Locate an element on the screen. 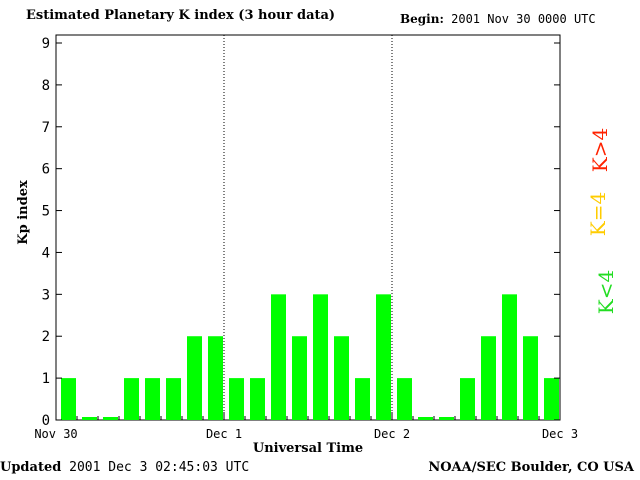 The image size is (640, 480). y-tick-label: 5 is located at coordinates (46, 212).